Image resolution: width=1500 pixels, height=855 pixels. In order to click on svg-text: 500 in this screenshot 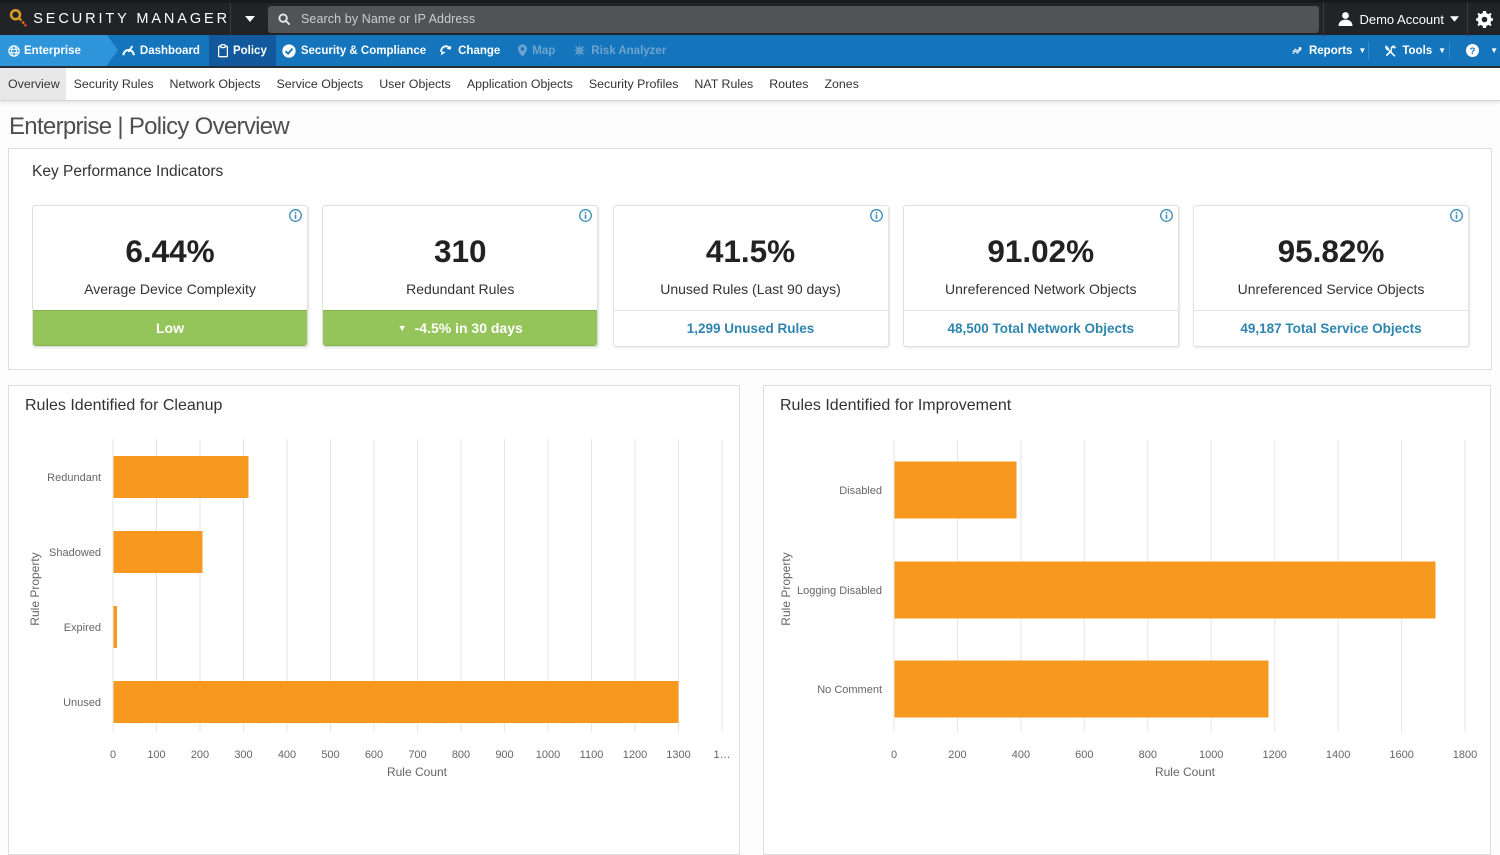, I will do `click(330, 755)`.